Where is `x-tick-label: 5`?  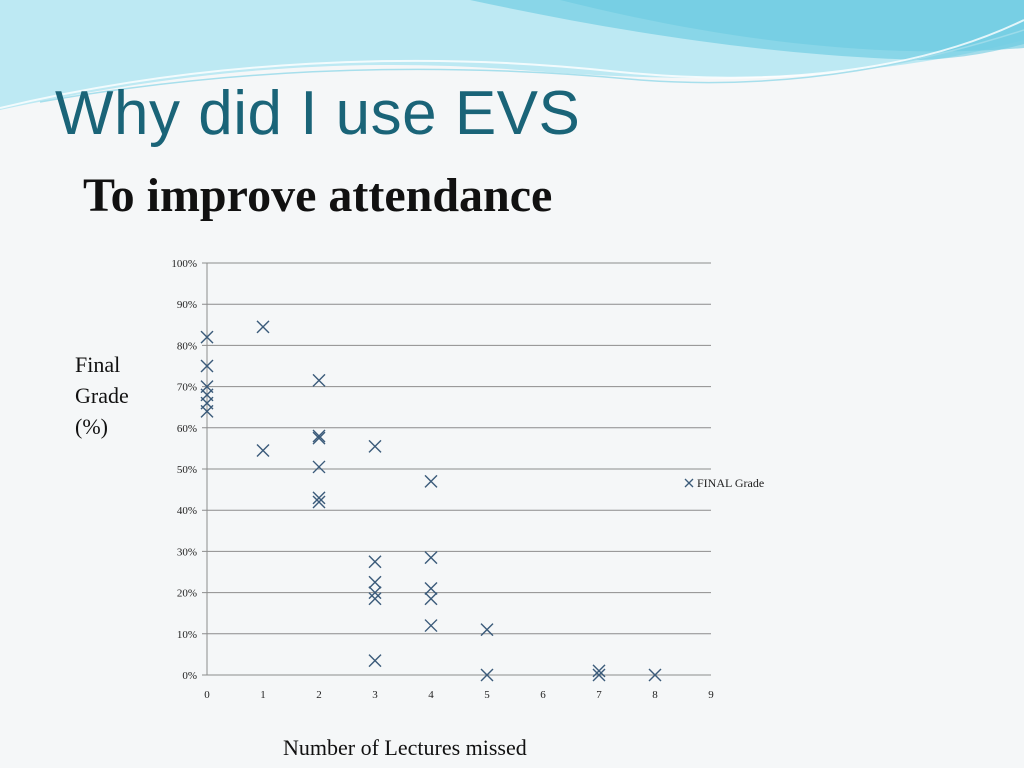 x-tick-label: 5 is located at coordinates (487, 695).